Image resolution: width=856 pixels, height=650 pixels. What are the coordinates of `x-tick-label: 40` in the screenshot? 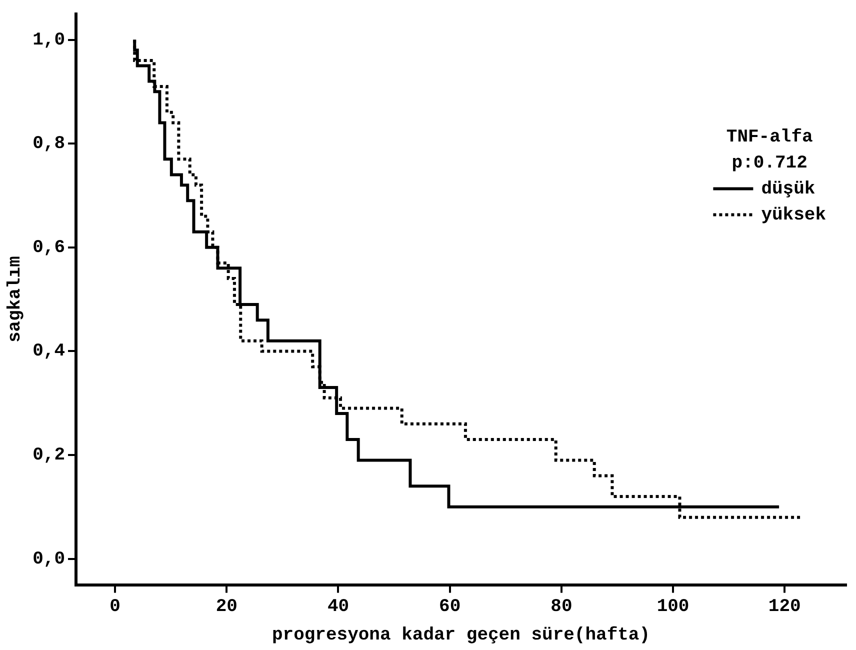 It's located at (338, 607).